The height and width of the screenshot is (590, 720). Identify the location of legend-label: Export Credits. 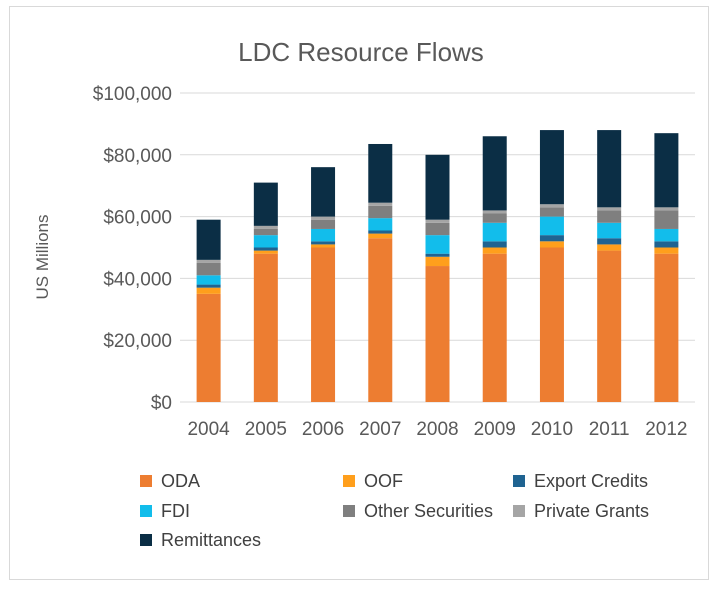
(591, 481).